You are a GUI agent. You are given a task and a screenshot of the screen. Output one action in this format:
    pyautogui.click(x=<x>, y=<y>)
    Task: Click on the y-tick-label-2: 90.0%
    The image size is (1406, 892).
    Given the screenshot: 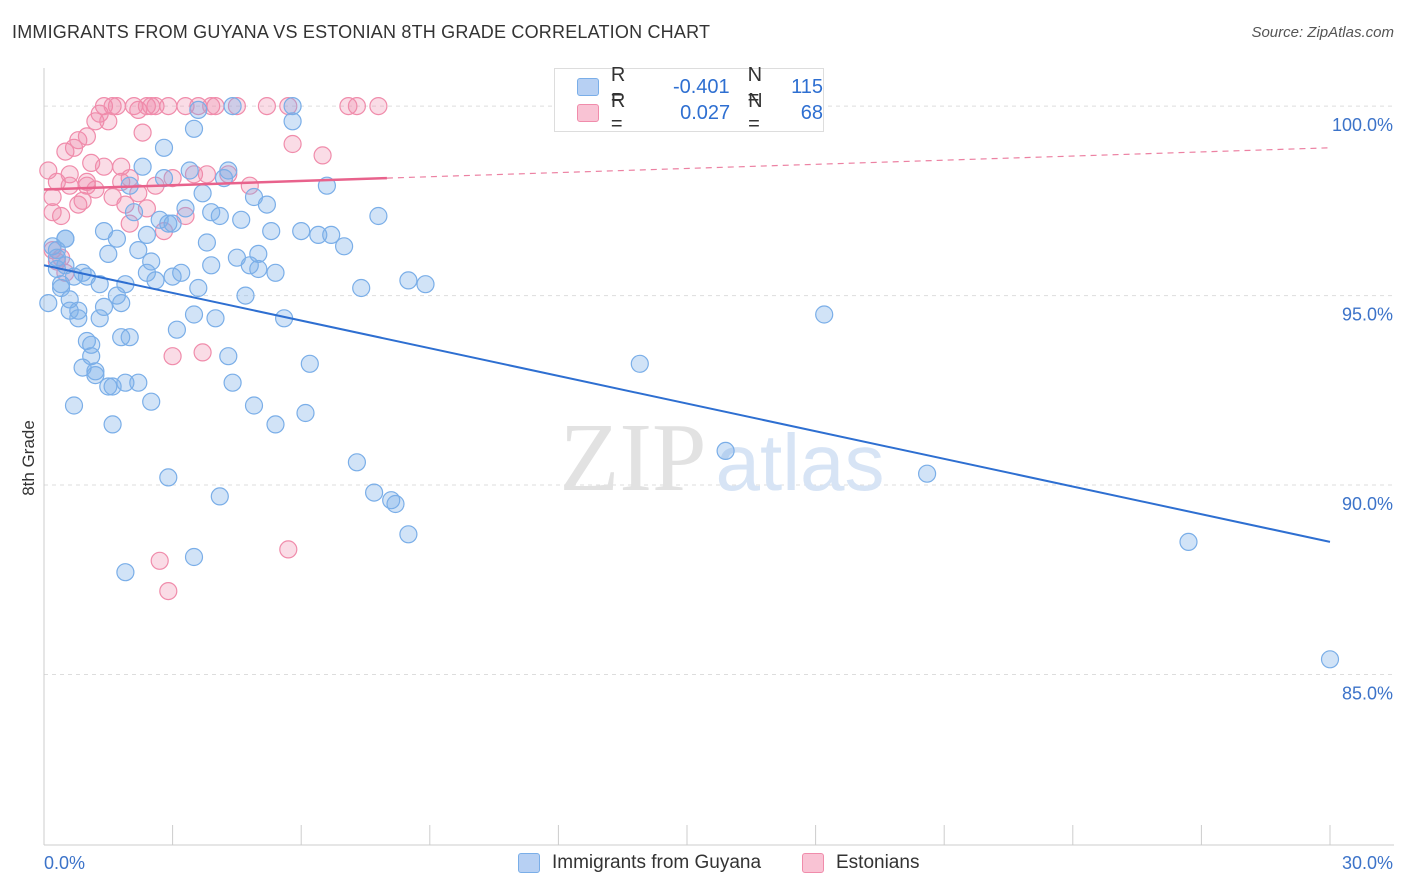 What is the action you would take?
    pyautogui.click(x=1367, y=504)
    